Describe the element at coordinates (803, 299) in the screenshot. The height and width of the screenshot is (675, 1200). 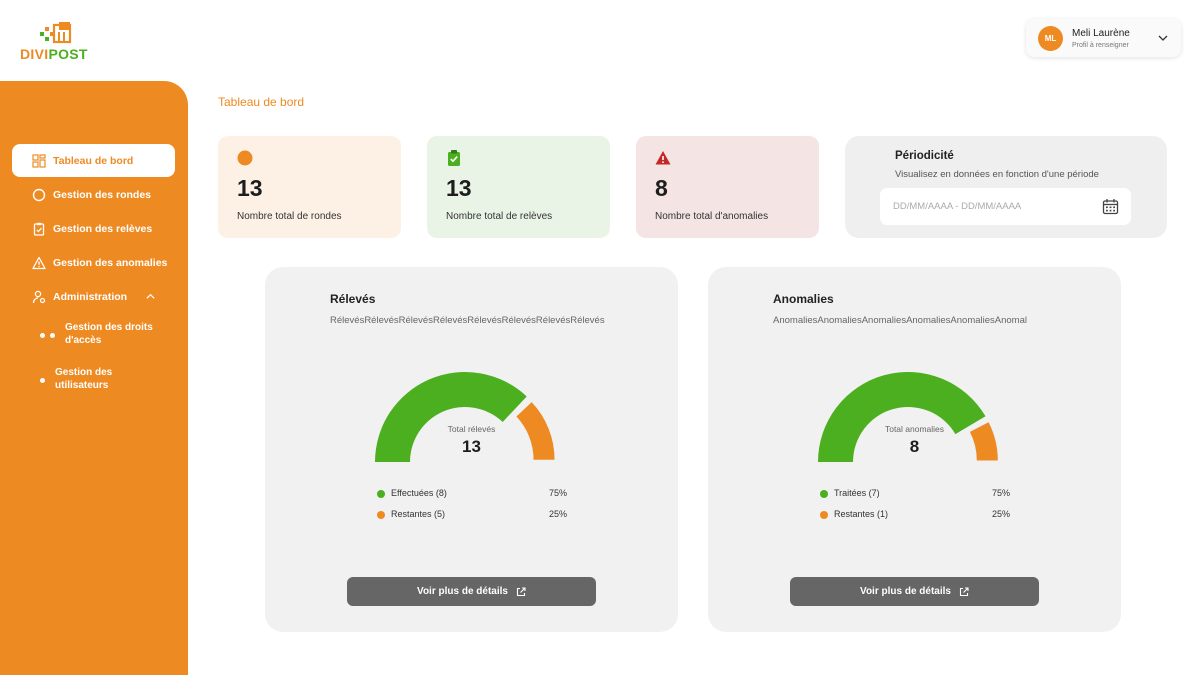
I see `chart-title: Anomalies` at that location.